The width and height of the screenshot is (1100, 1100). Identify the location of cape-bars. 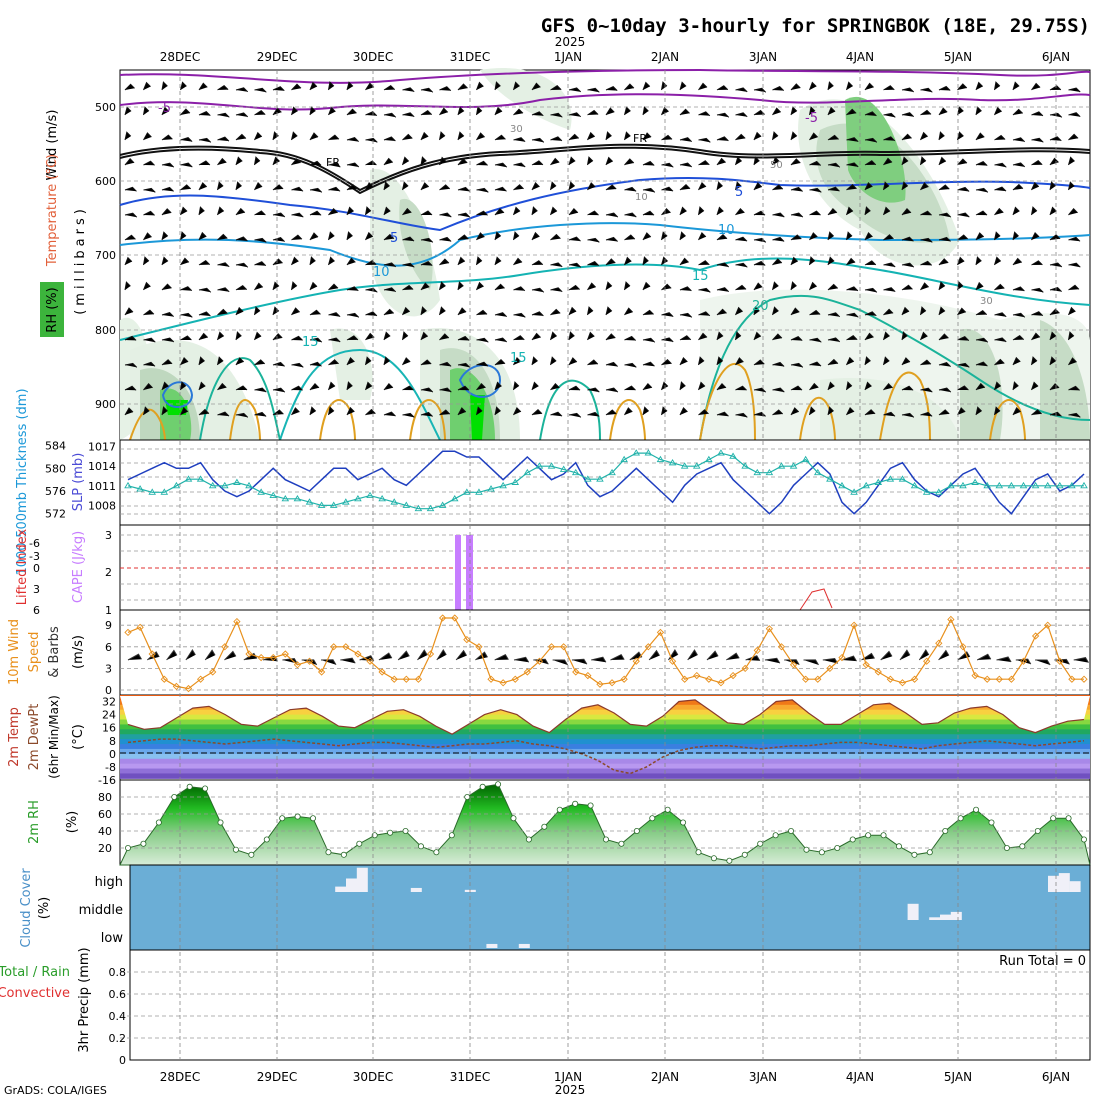
(464, 572).